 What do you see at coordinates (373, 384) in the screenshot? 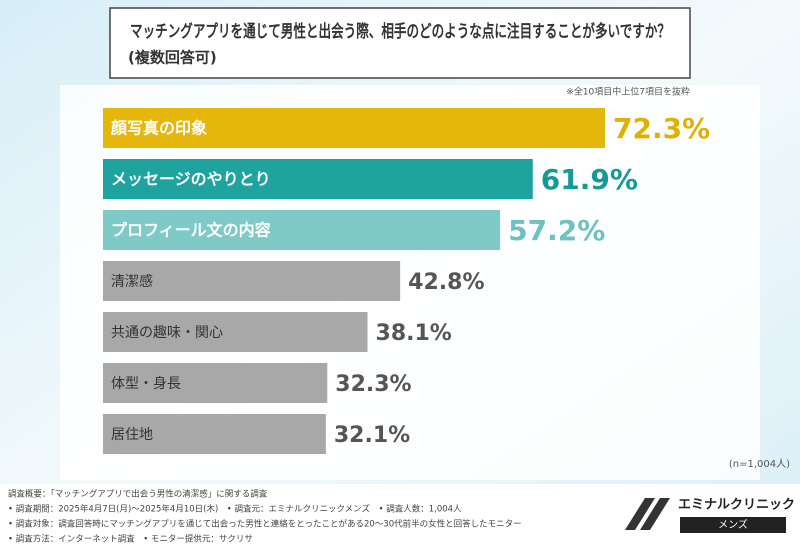
I see `value-label: 32.3%` at bounding box center [373, 384].